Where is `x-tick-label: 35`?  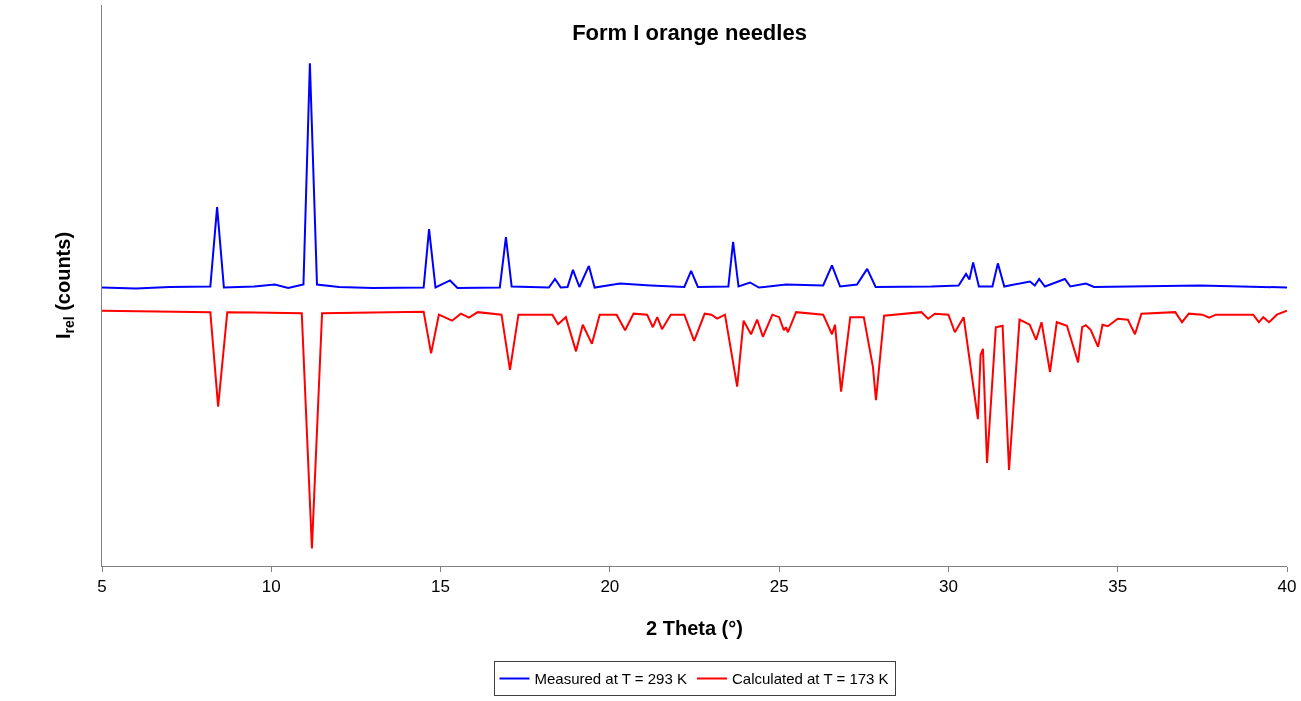 x-tick-label: 35 is located at coordinates (1118, 587).